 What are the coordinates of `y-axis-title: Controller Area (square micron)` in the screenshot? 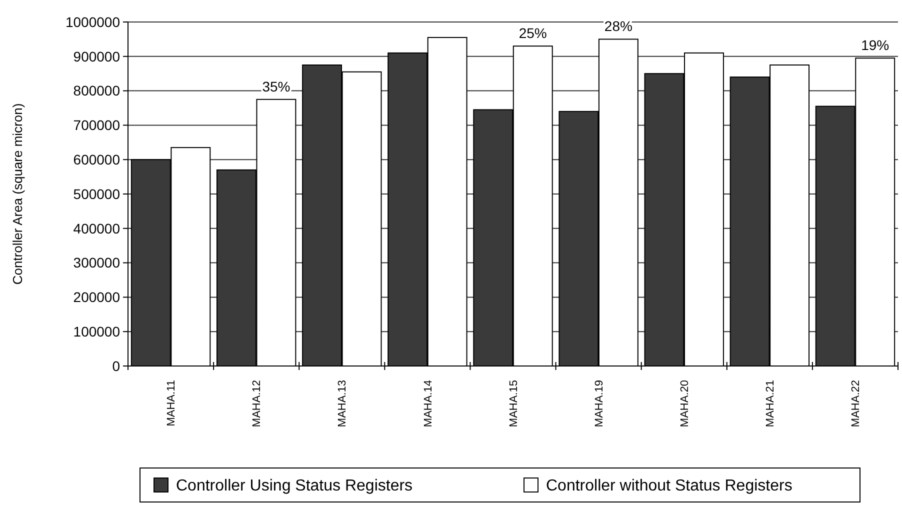 It's located at (17, 194).